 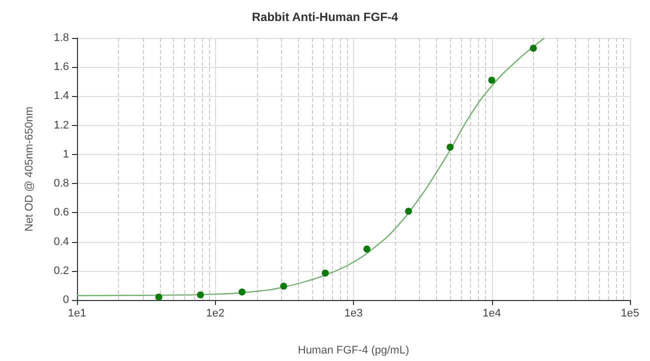 I want to click on y-tick-label: 0.8, so click(x=61, y=184).